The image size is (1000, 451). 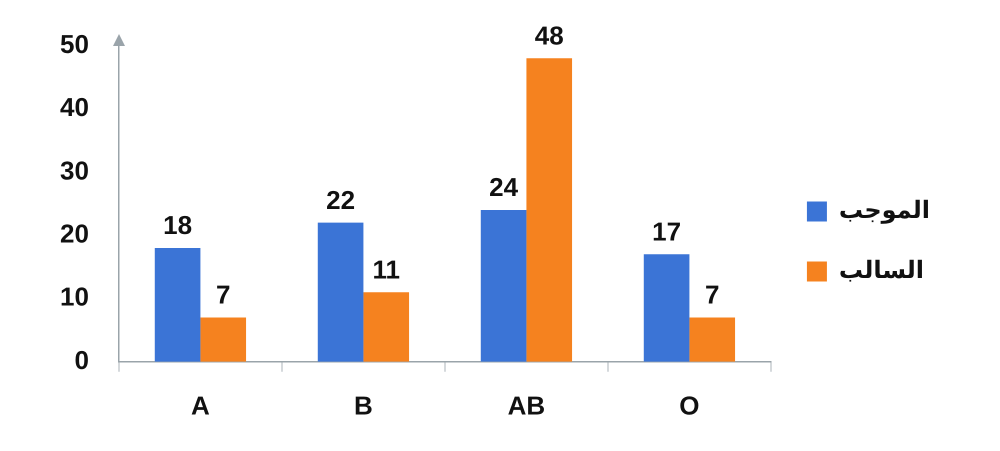 I want to click on y-tick-label: 20, so click(x=74, y=233).